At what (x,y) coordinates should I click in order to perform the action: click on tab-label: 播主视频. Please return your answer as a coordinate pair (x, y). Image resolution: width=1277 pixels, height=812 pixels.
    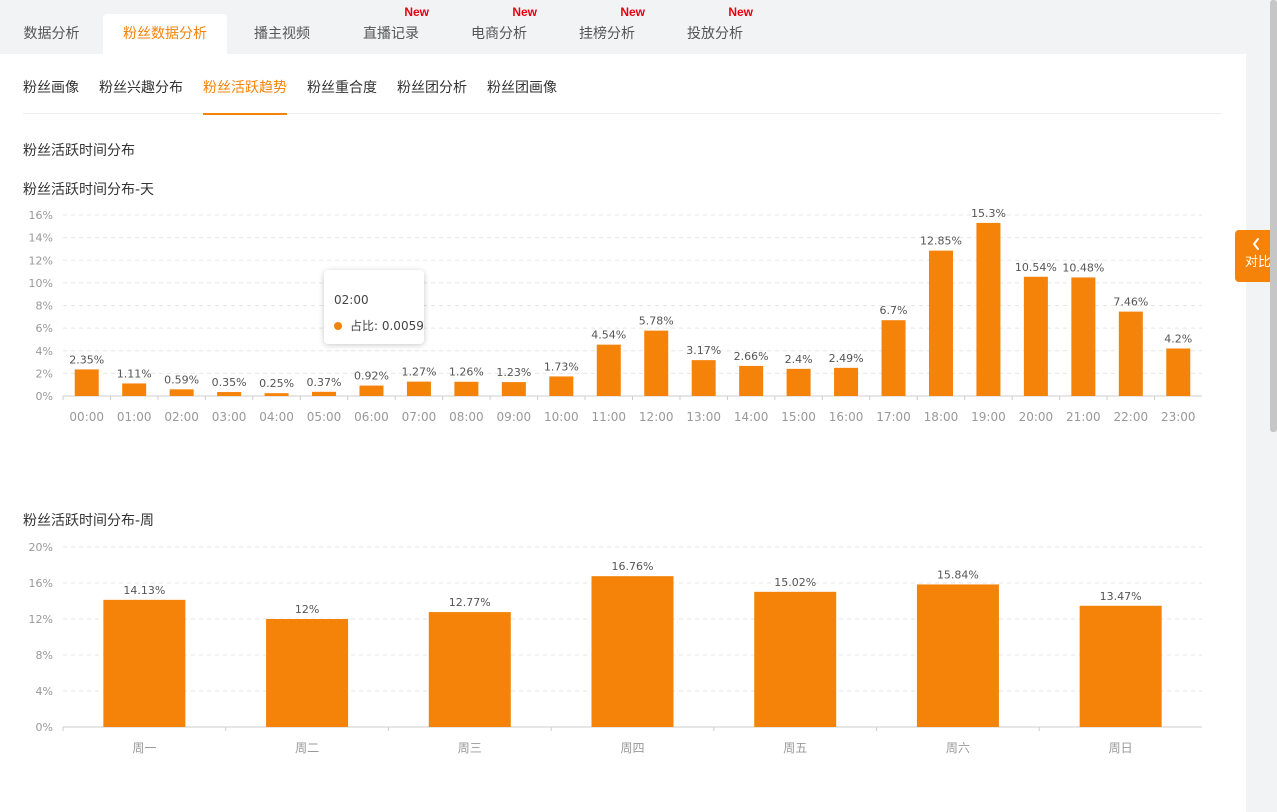
    Looking at the image, I should click on (282, 34).